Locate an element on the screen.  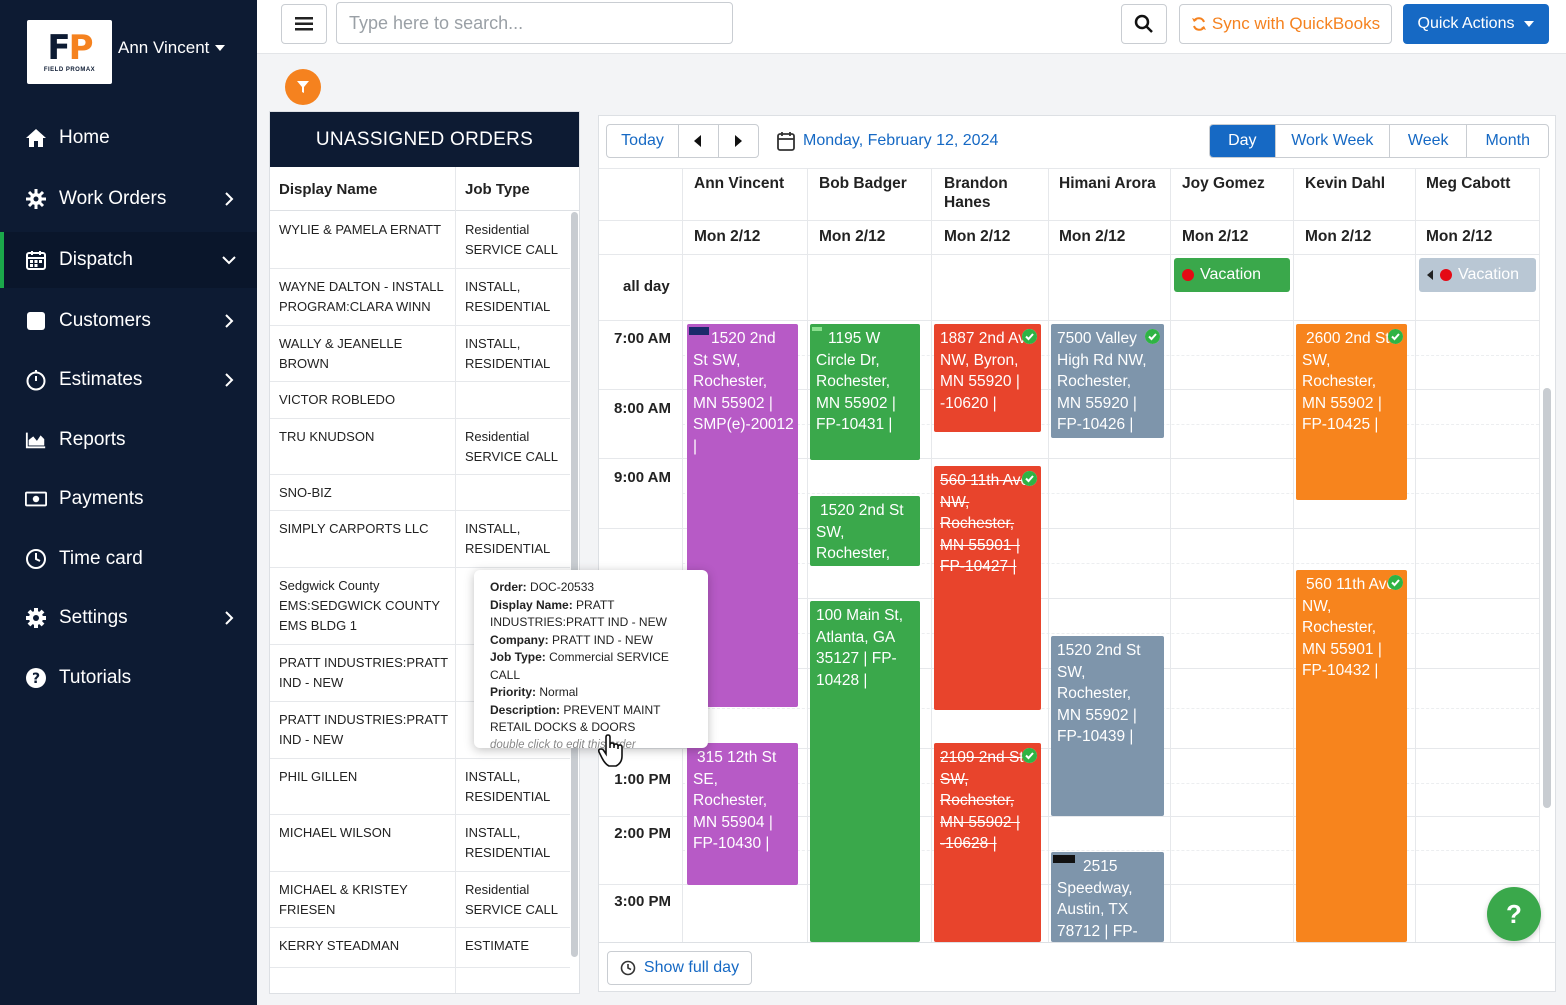
resource-date: Mon 2/12 is located at coordinates (1092, 236).